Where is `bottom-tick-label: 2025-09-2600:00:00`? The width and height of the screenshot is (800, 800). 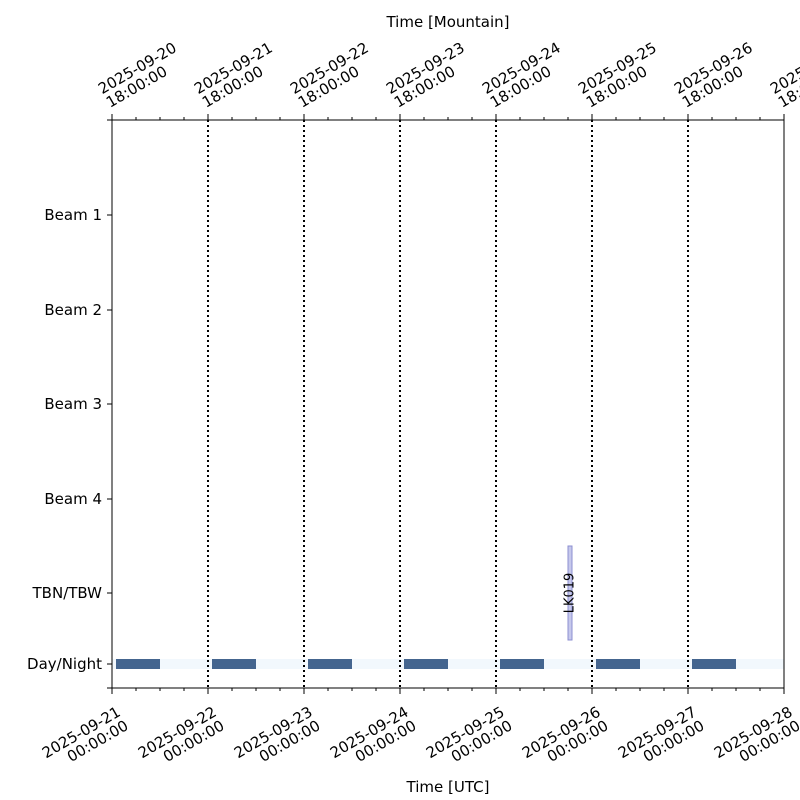 bottom-tick-label: 2025-09-2600:00:00 is located at coordinates (565, 739).